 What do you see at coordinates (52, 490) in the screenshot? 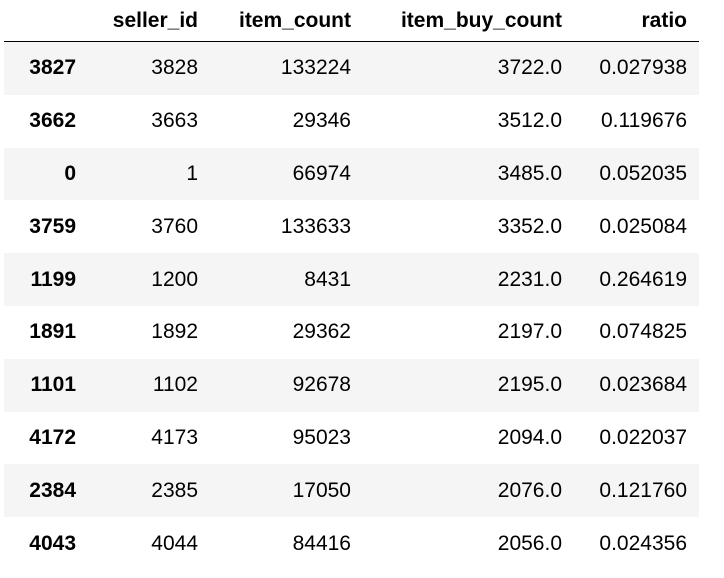
I see `row-index: 2384` at bounding box center [52, 490].